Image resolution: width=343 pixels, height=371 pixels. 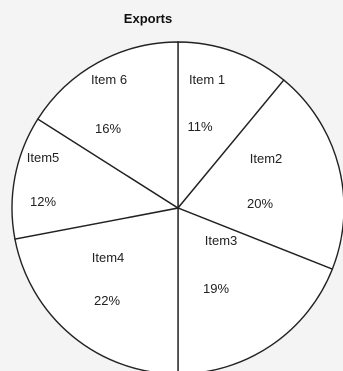 What do you see at coordinates (266, 158) in the screenshot?
I see `slice-label-2: Item2` at bounding box center [266, 158].